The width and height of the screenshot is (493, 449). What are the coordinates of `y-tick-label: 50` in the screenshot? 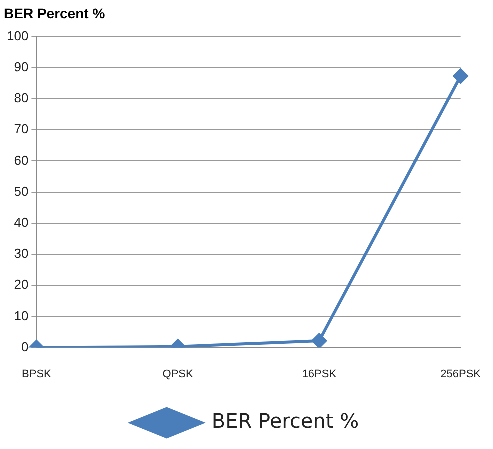 It's located at (21, 191).